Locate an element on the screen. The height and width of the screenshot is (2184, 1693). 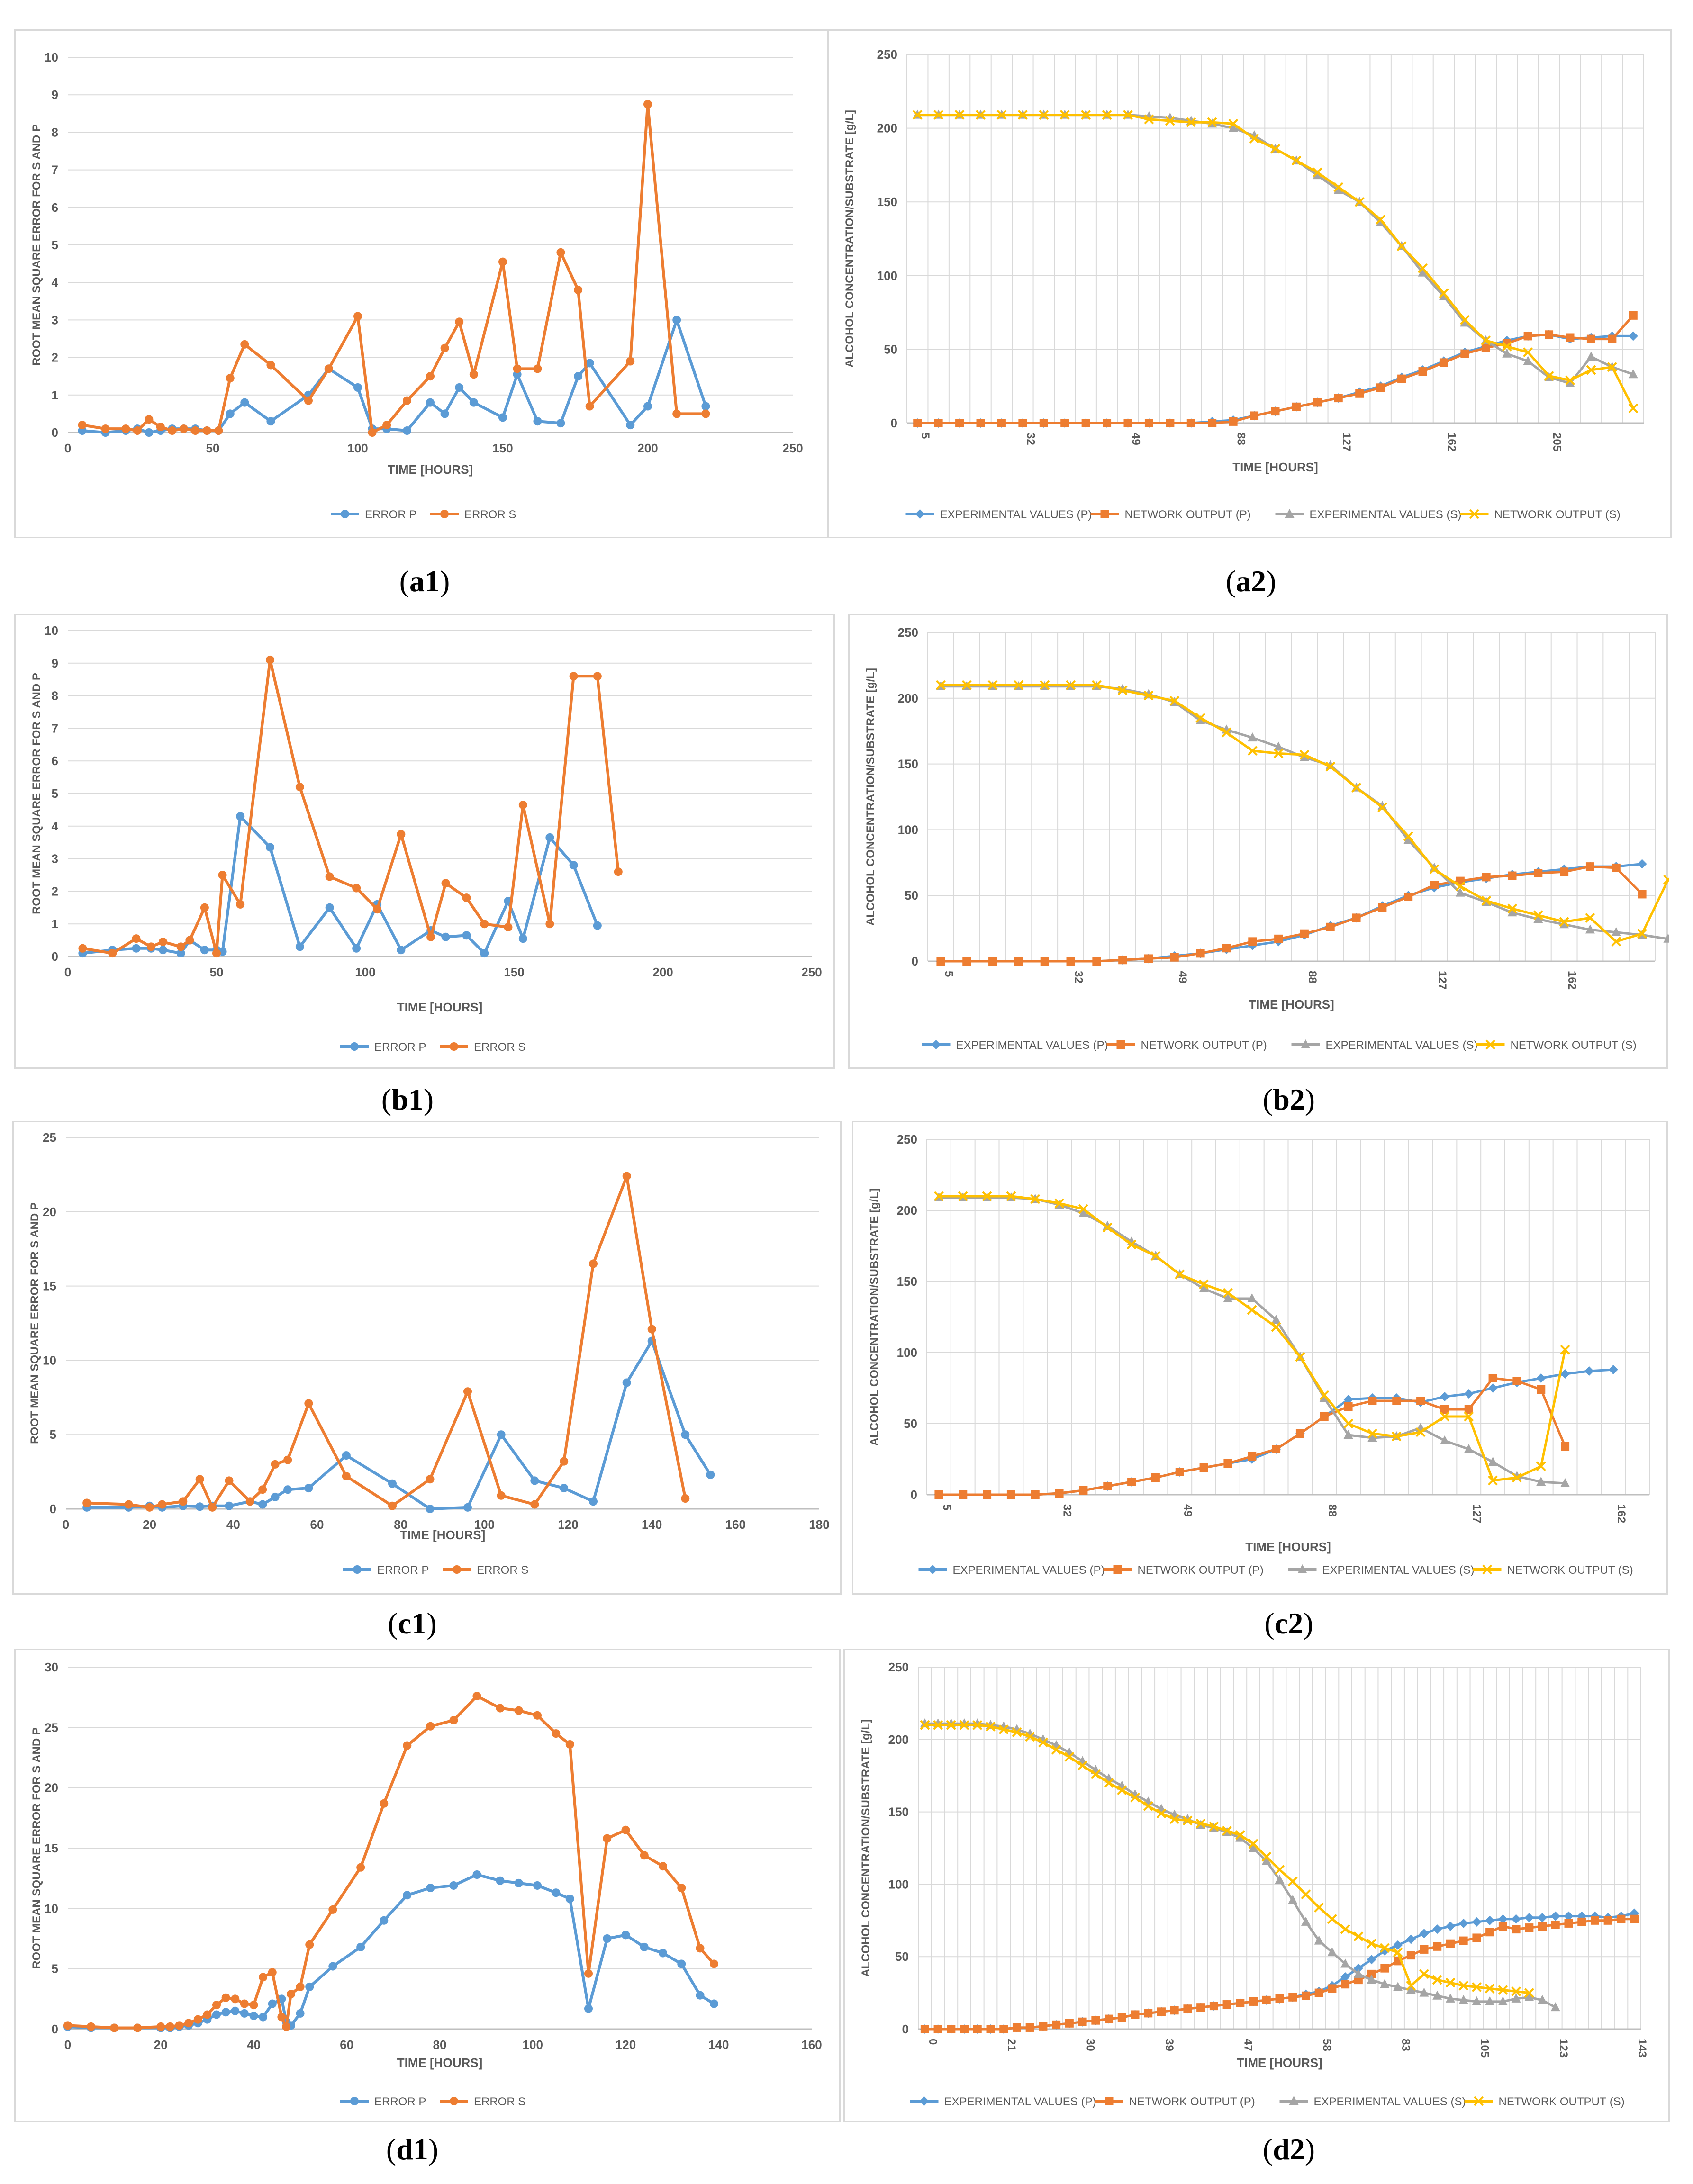
y-tick-label: 25 is located at coordinates (49, 1137).